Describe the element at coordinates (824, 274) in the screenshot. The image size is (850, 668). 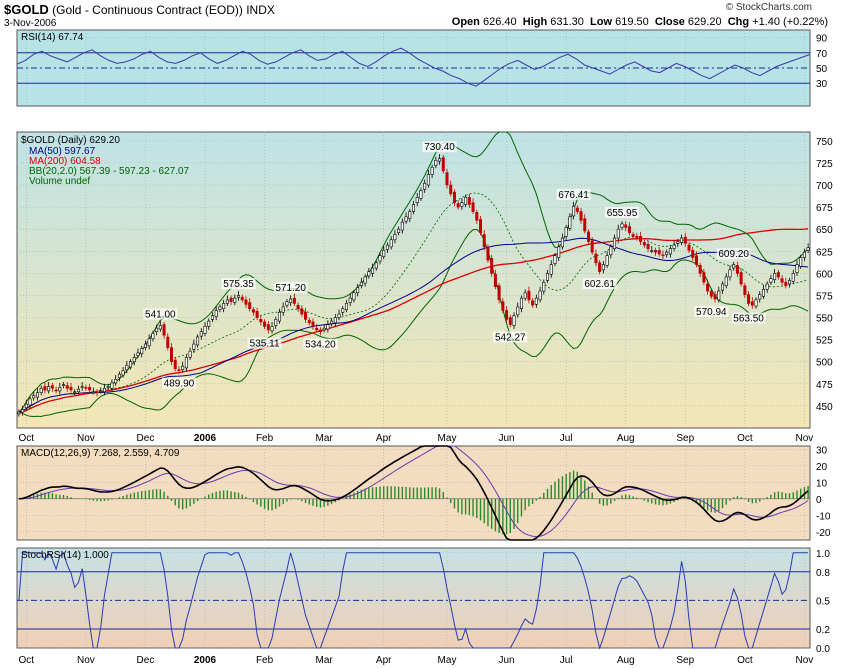
I see `price-tick-label: 600` at that location.